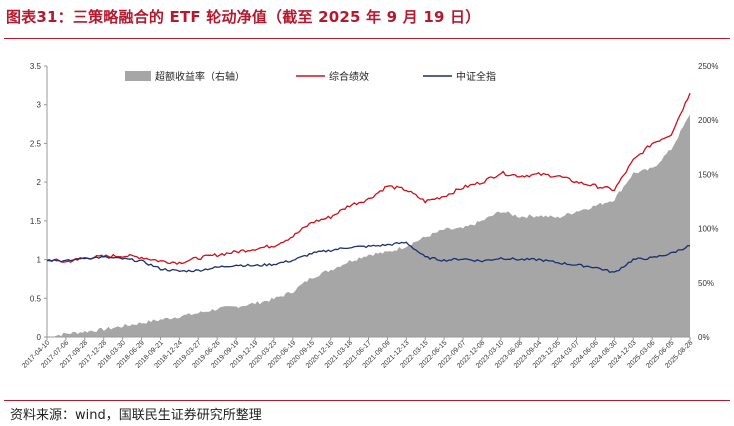  What do you see at coordinates (349, 76) in the screenshot?
I see `legend-label-combined: 综合绩效` at bounding box center [349, 76].